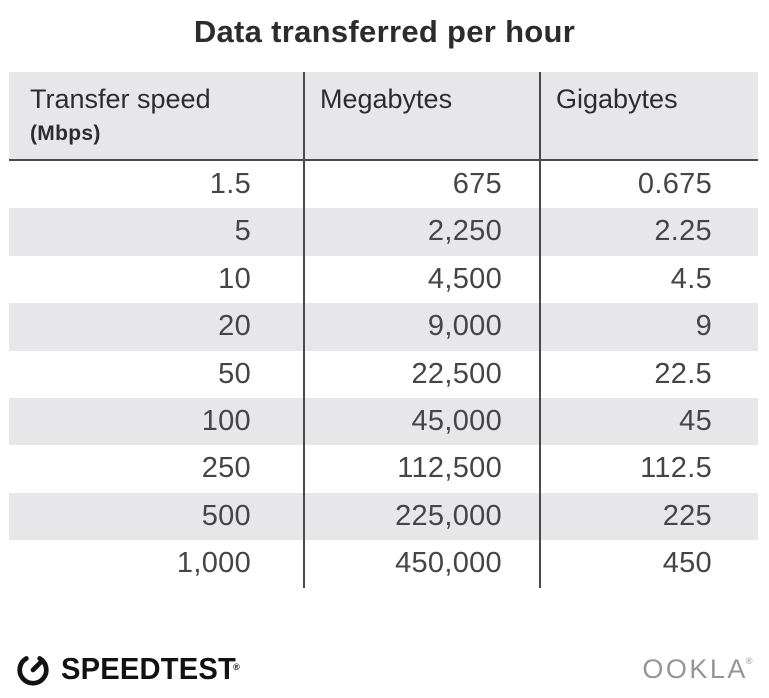 The image size is (769, 698). I want to click on gigabytes-cell: 45, so click(648, 421).